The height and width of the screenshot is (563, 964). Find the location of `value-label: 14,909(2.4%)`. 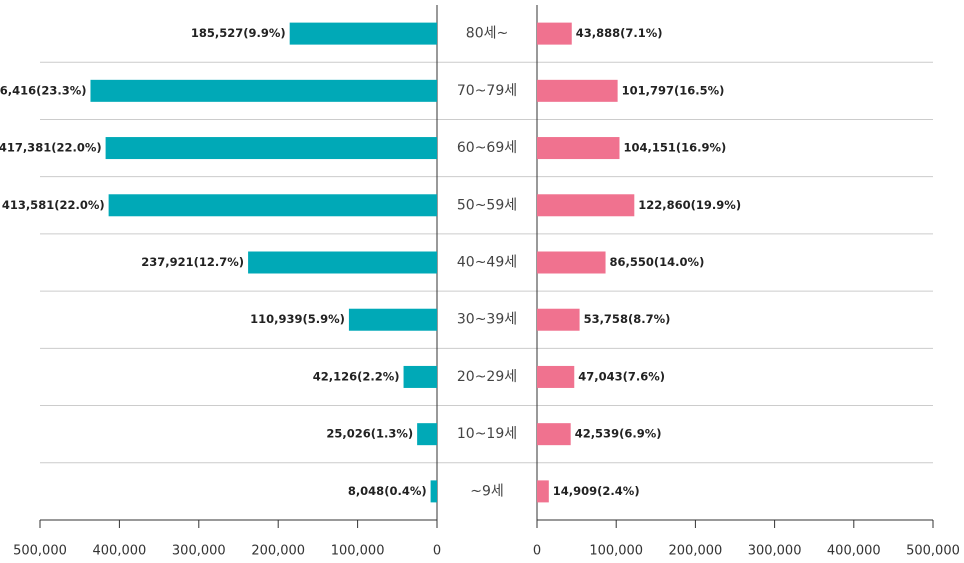

value-label: 14,909(2.4%) is located at coordinates (596, 491).